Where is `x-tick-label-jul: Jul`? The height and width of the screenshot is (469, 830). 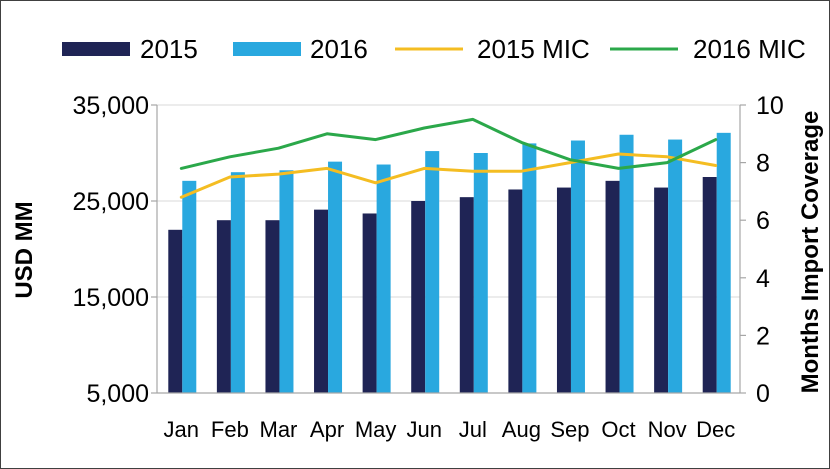
x-tick-label-jul: Jul is located at coordinates (473, 429).